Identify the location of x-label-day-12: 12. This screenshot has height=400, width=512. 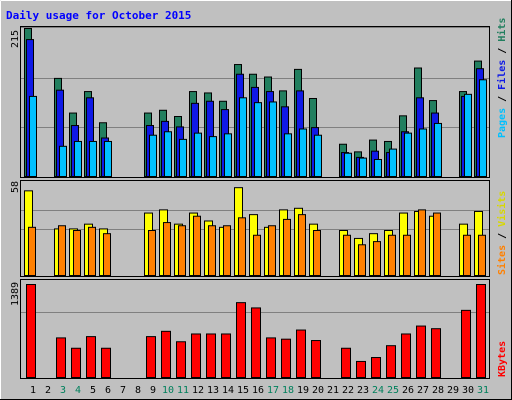
(198, 390).